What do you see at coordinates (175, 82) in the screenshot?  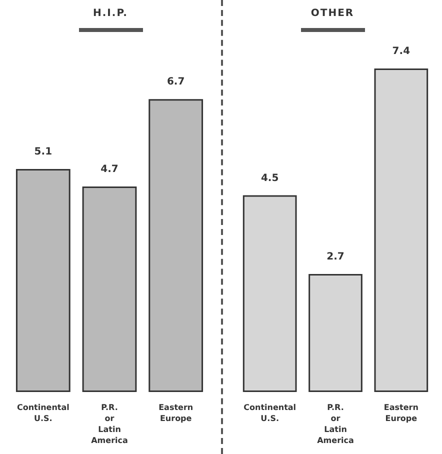 I see `data-label: 6.7` at bounding box center [175, 82].